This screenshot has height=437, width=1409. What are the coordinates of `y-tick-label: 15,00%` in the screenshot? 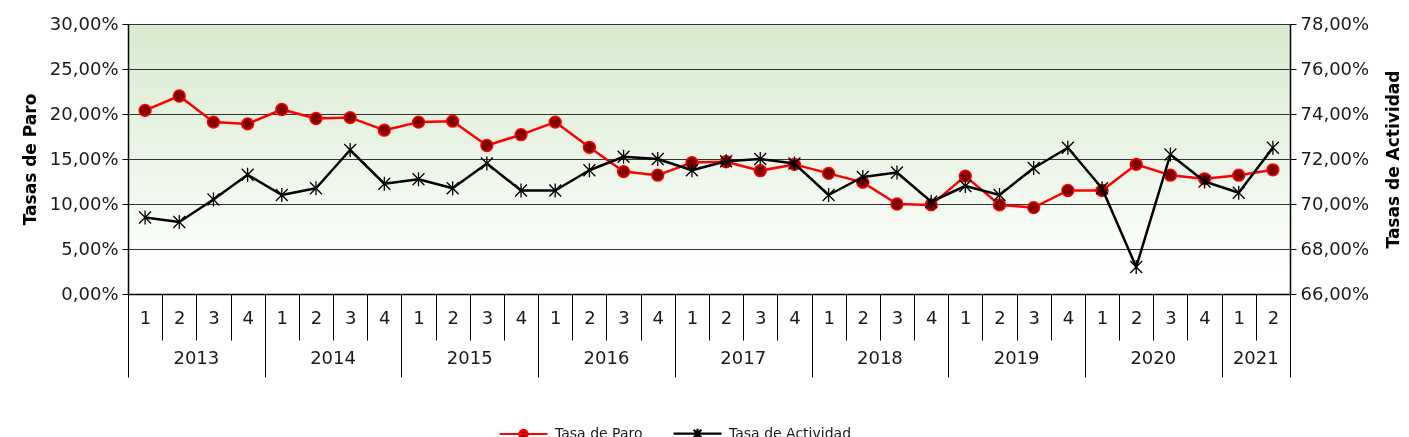 It's located at (84, 158).